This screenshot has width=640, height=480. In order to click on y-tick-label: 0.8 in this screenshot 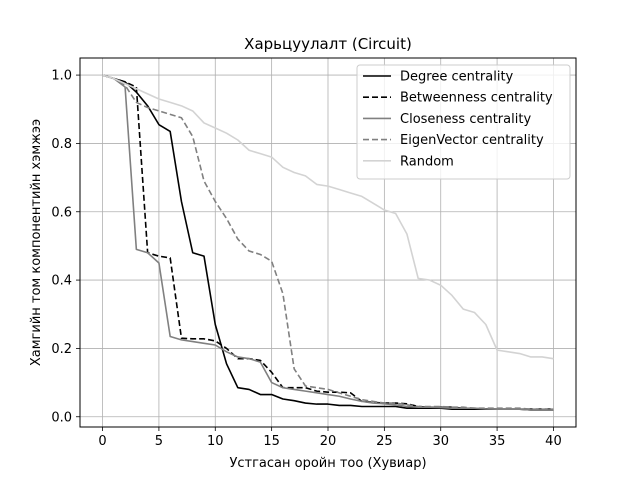, I will do `click(61, 144)`.